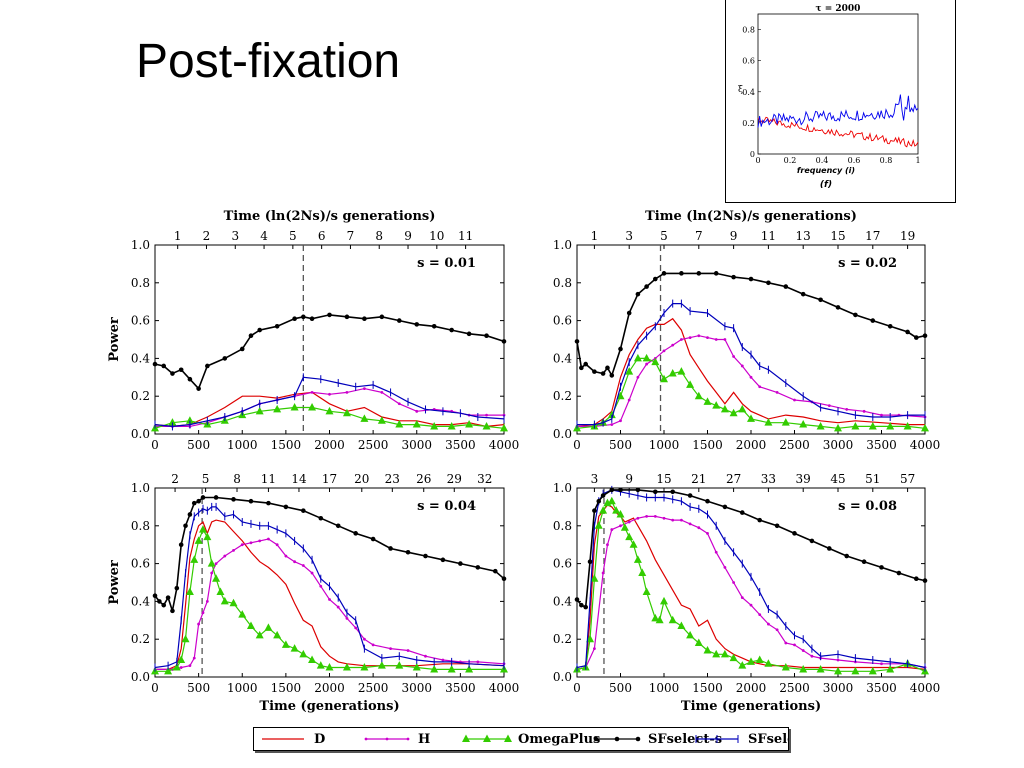 Image resolution: width=1024 pixels, height=768 pixels. I want to click on x-tick-label: 2500, so click(373, 445).